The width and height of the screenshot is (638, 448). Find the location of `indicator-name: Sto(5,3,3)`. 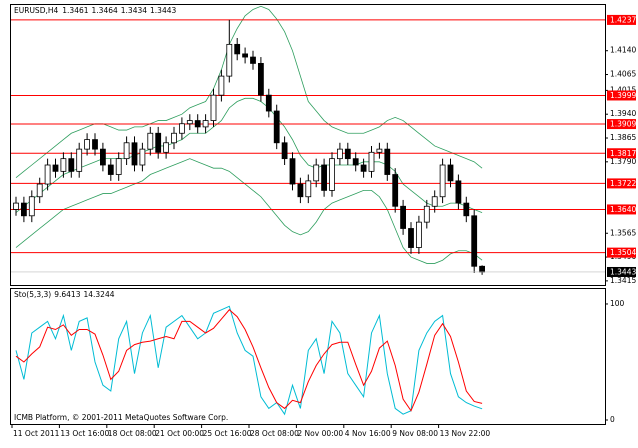

indicator-name: Sto(5,3,3) is located at coordinates (32, 294).